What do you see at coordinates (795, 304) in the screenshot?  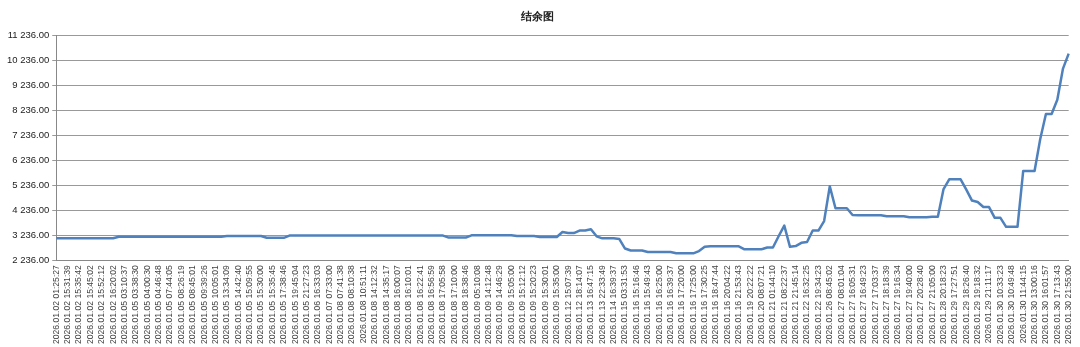 I see `x-tick-label: 2026.01.21 21:45:14` at bounding box center [795, 304].